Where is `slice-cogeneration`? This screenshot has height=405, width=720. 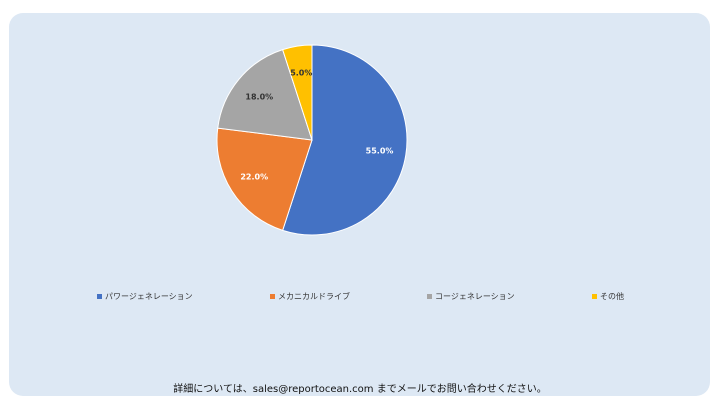 slice-cogeneration is located at coordinates (265, 95).